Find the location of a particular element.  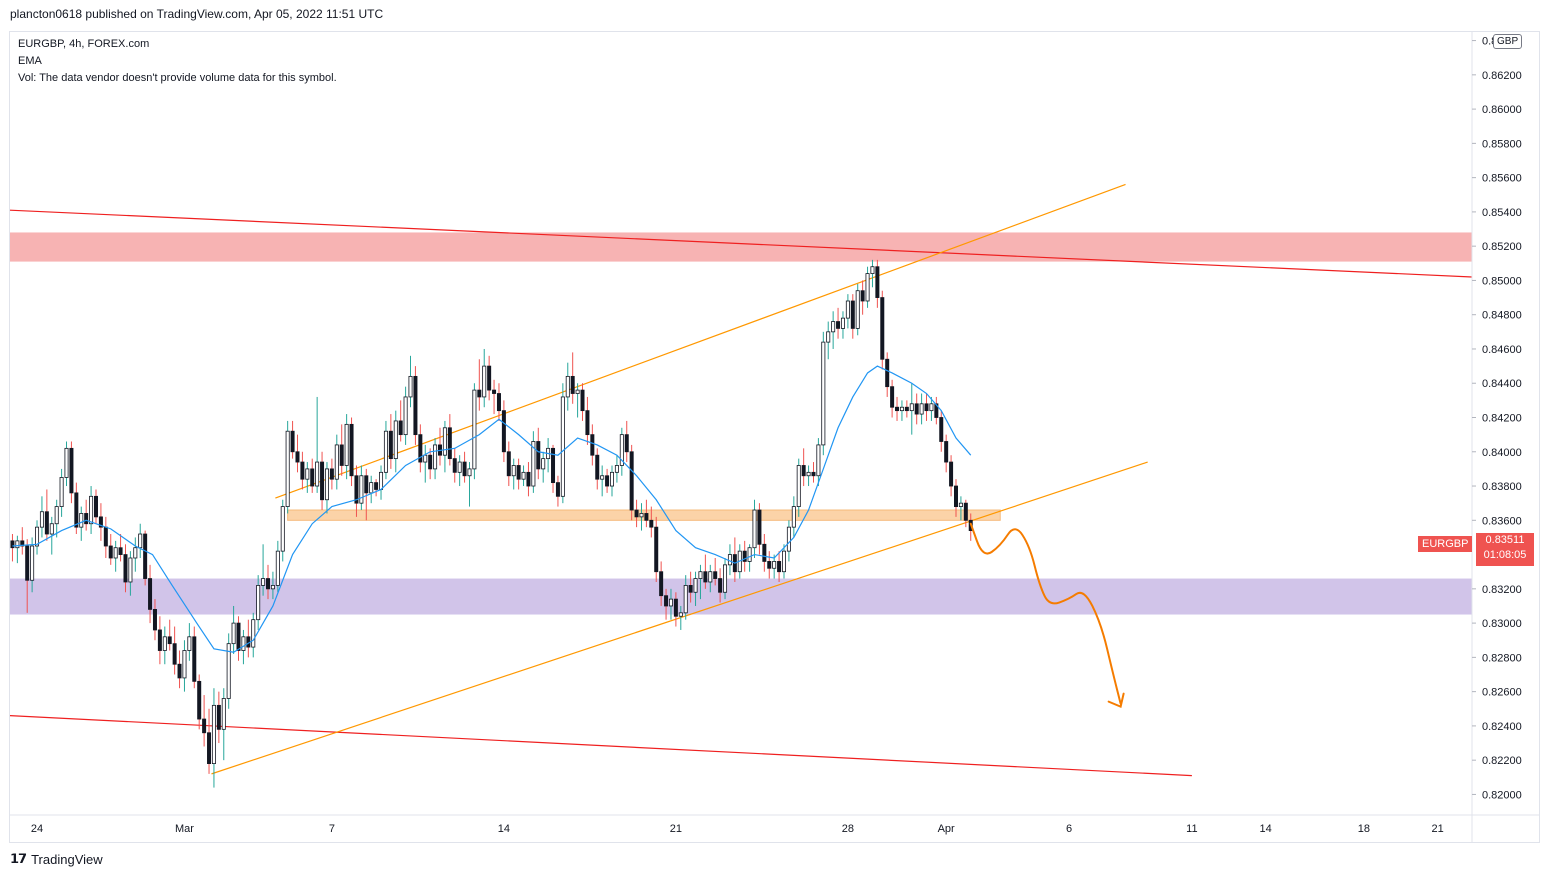

price-tick-label: 0.82000 is located at coordinates (1502, 795).